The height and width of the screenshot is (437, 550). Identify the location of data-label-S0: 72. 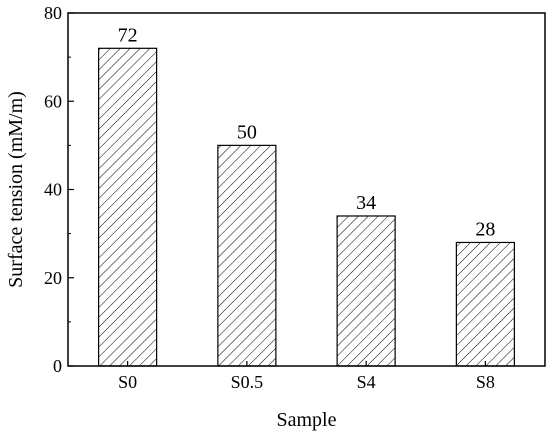
(128, 35).